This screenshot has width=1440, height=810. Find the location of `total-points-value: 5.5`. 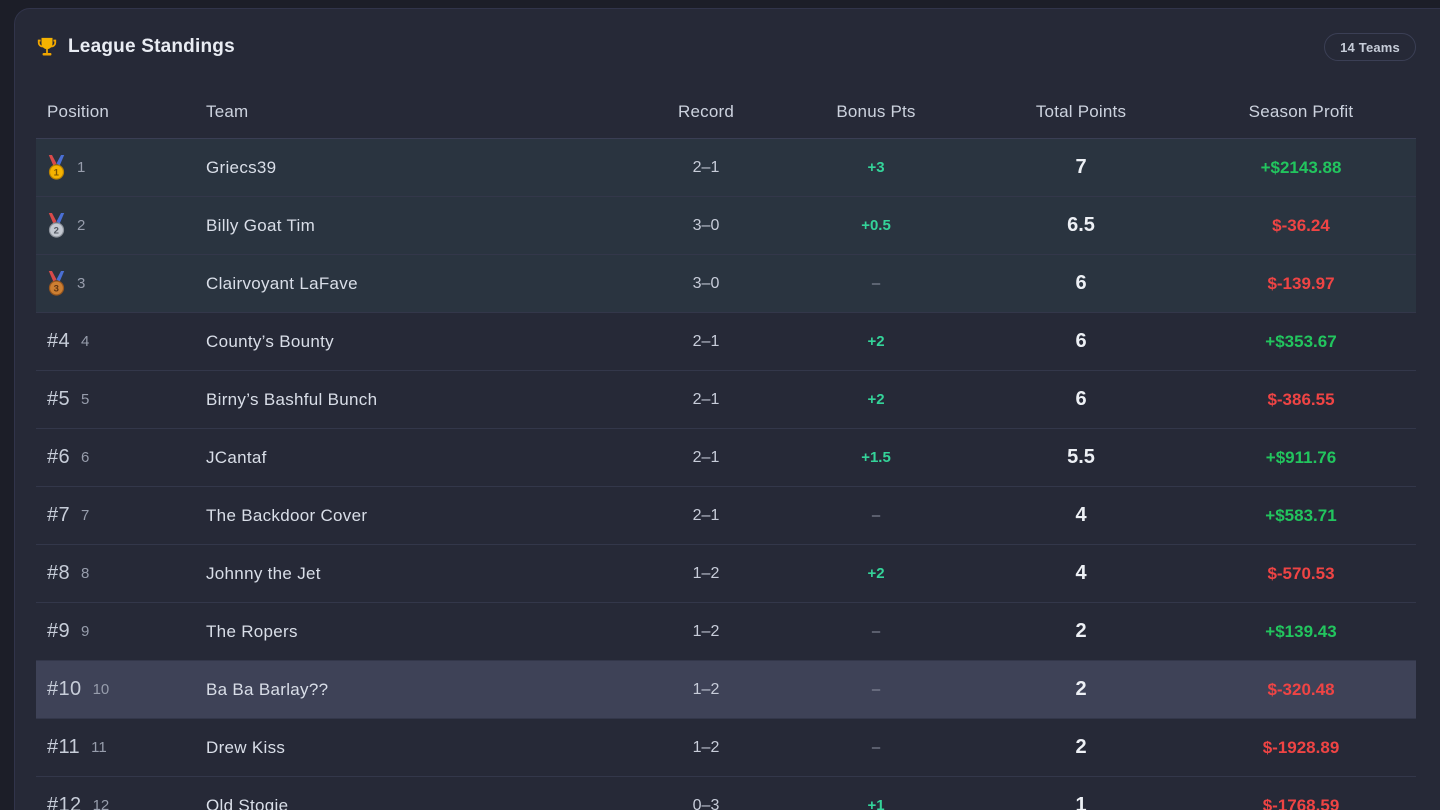

total-points-value: 5.5 is located at coordinates (1081, 457).